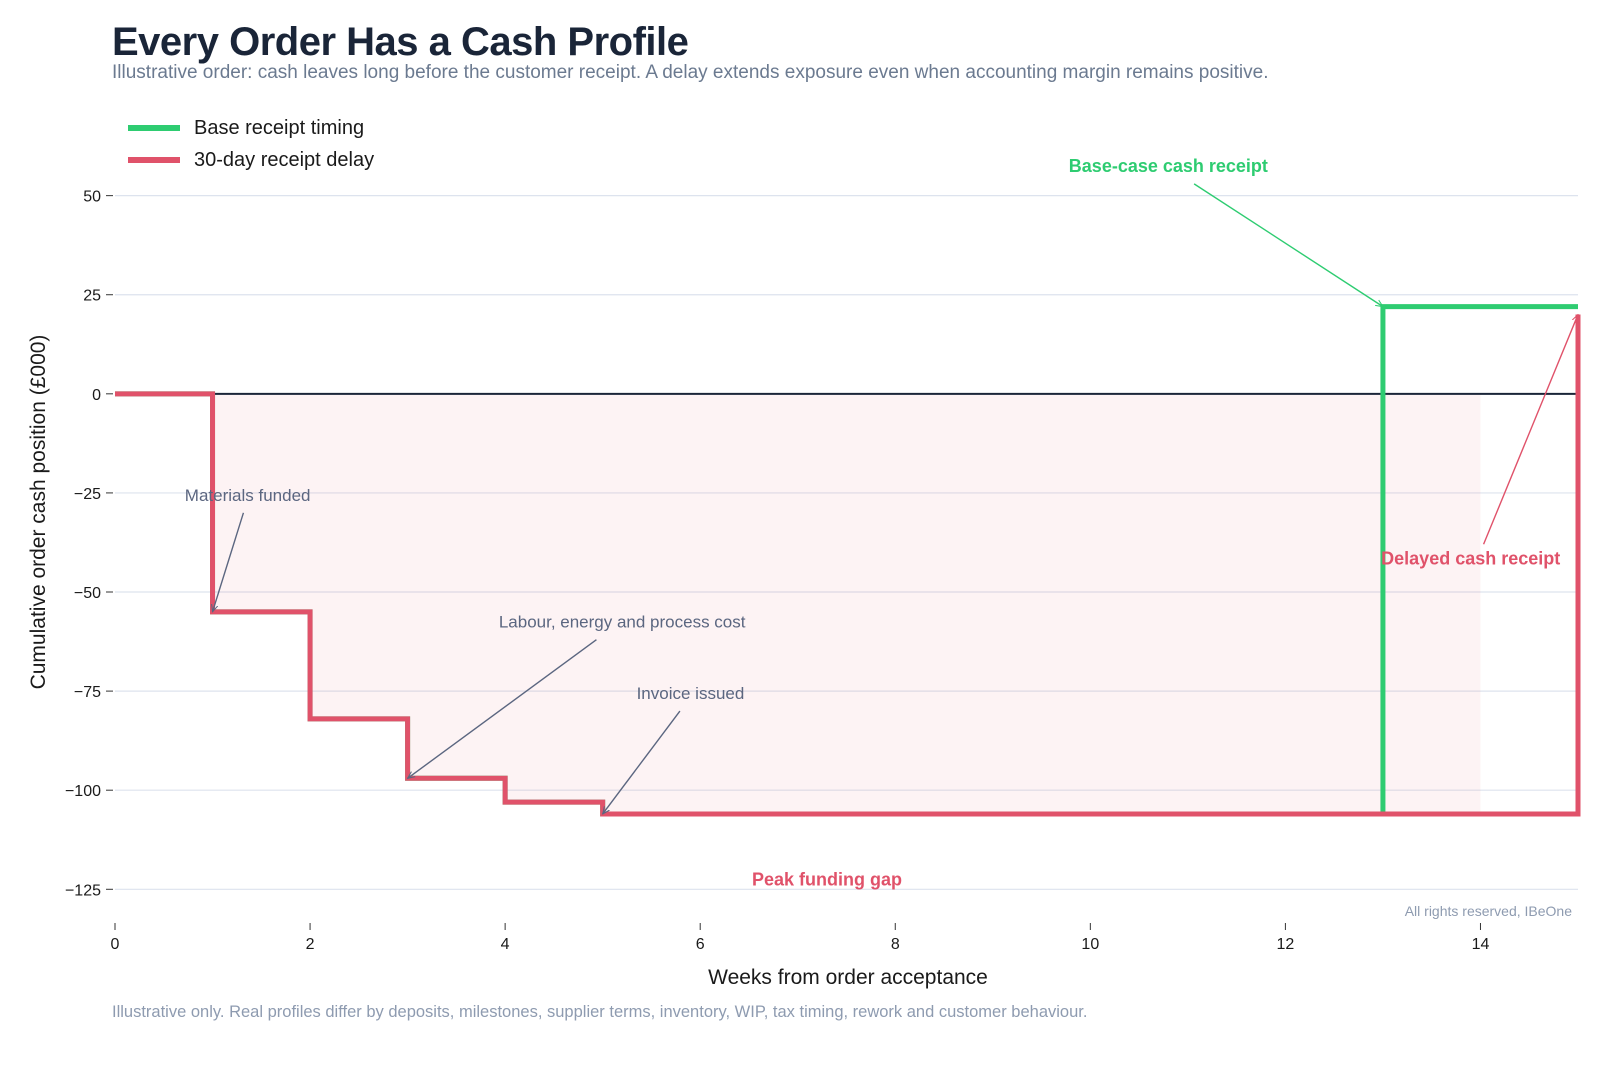  I want to click on annotation-label: Delayed cash receipt, so click(1470, 558).